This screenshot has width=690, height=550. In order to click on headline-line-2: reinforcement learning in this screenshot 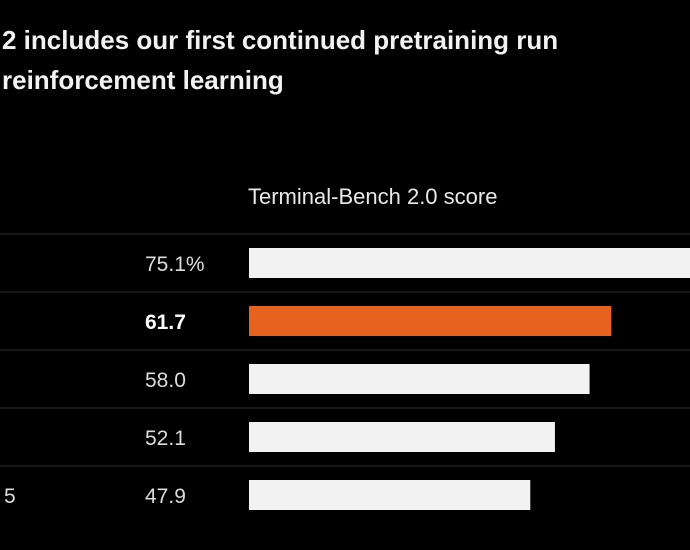, I will do `click(143, 80)`.